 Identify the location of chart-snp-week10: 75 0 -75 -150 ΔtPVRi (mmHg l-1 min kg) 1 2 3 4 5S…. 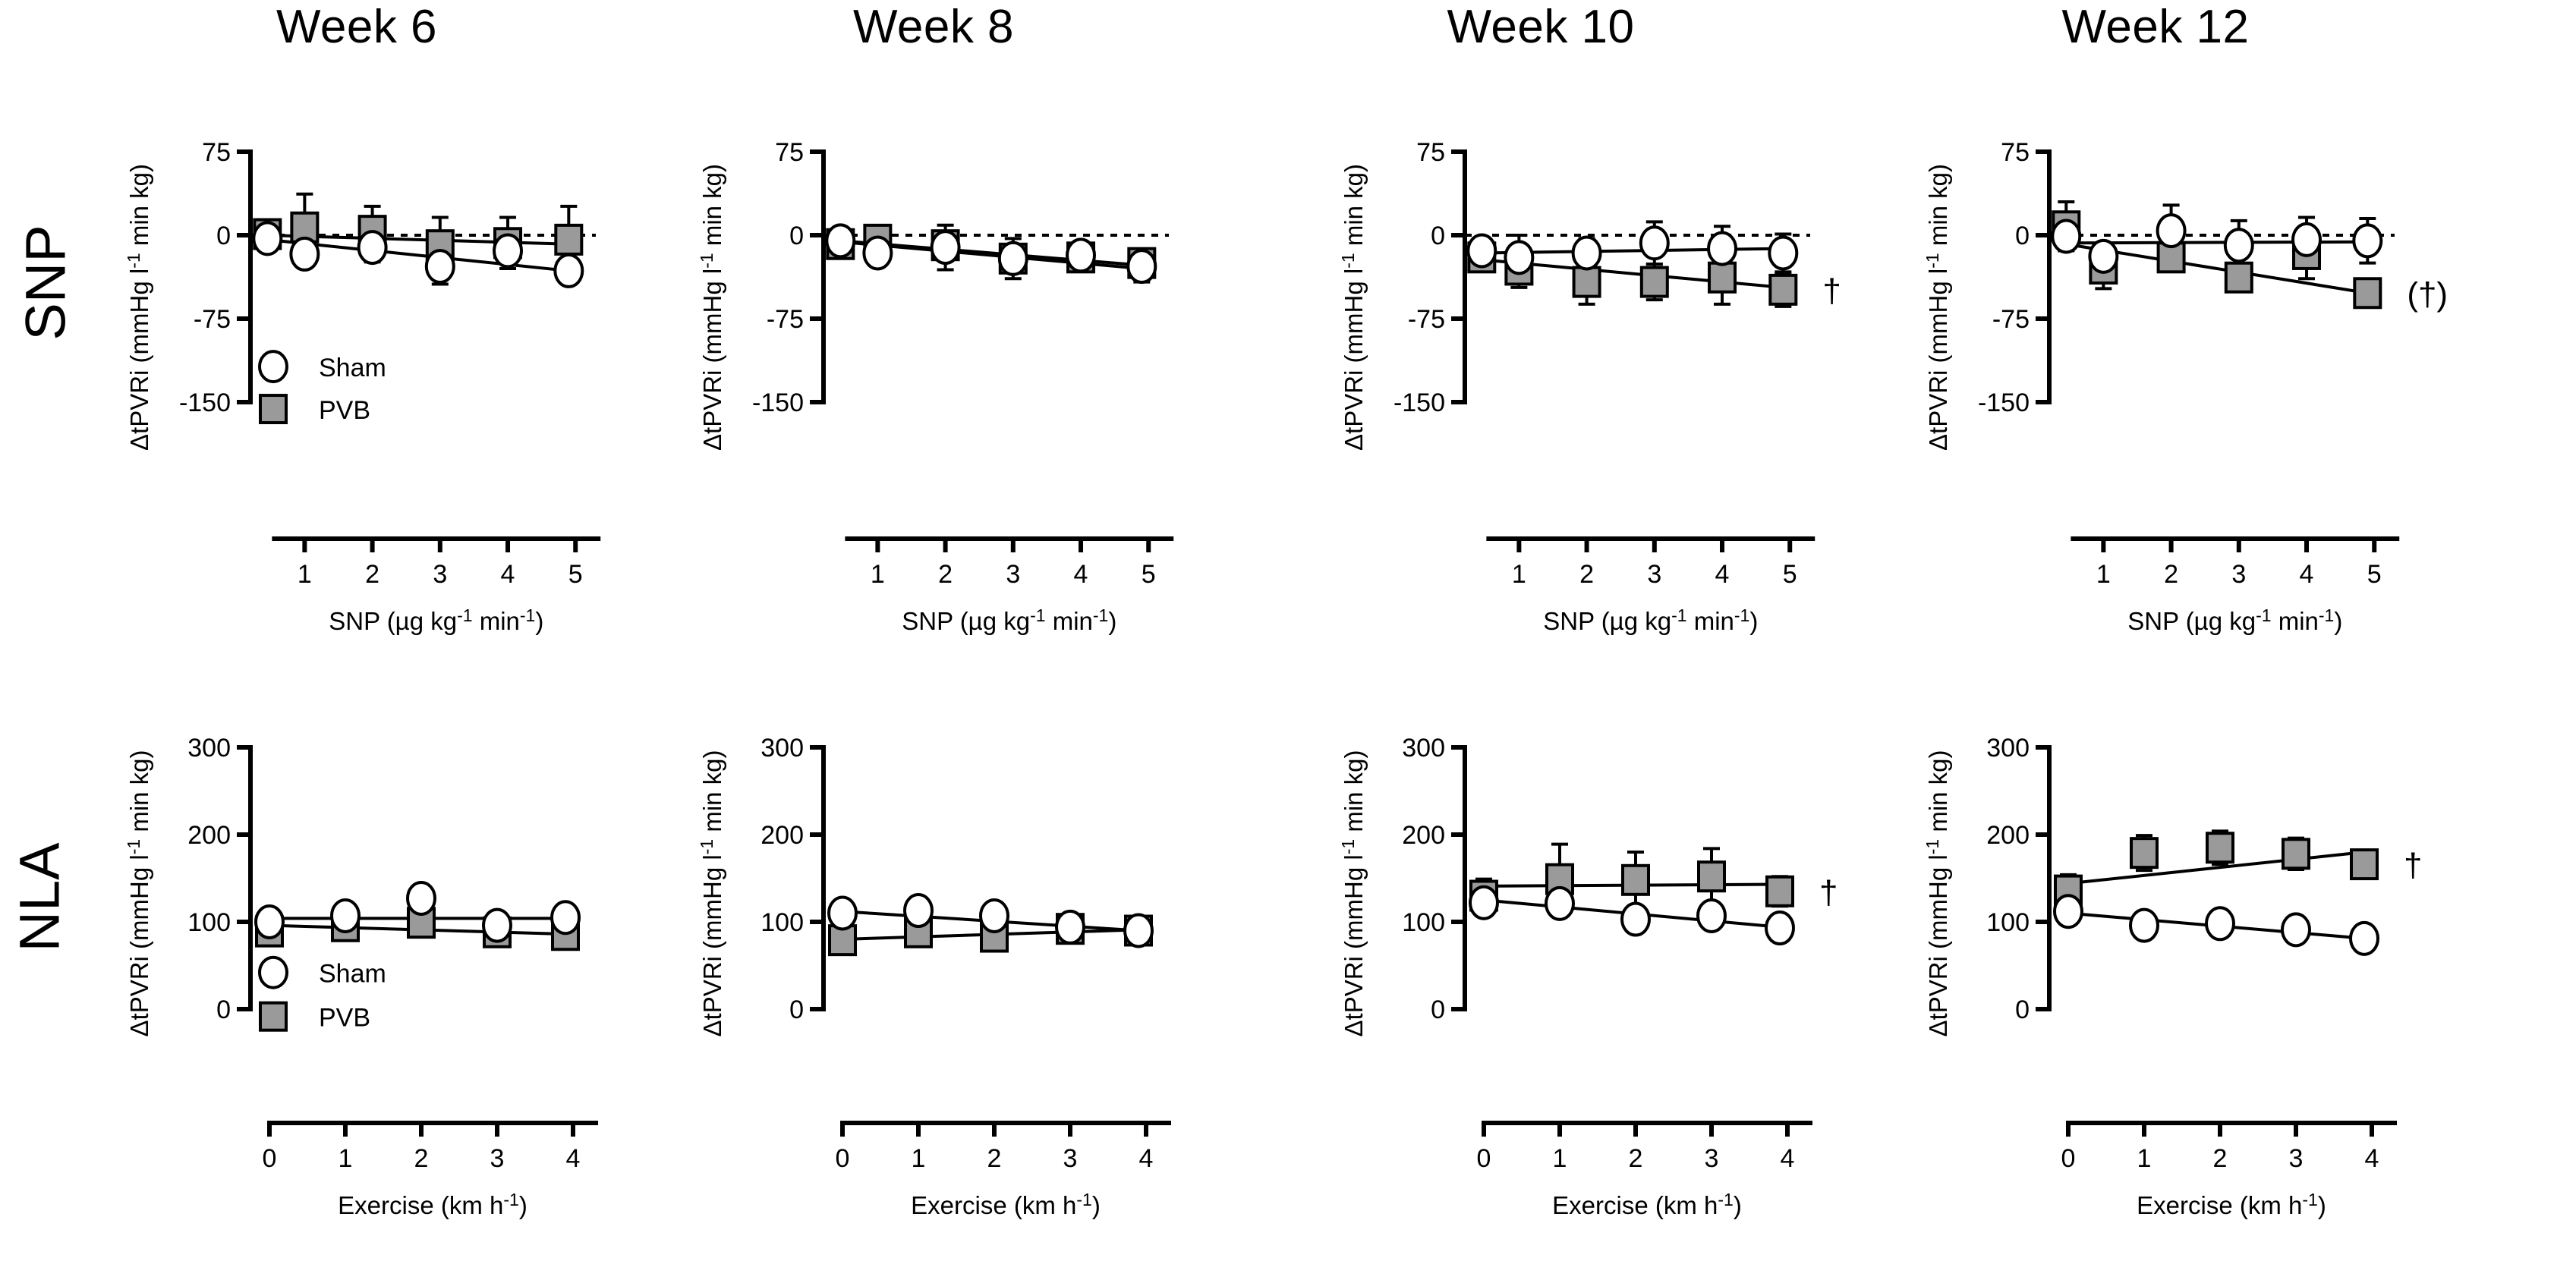
(1589, 386).